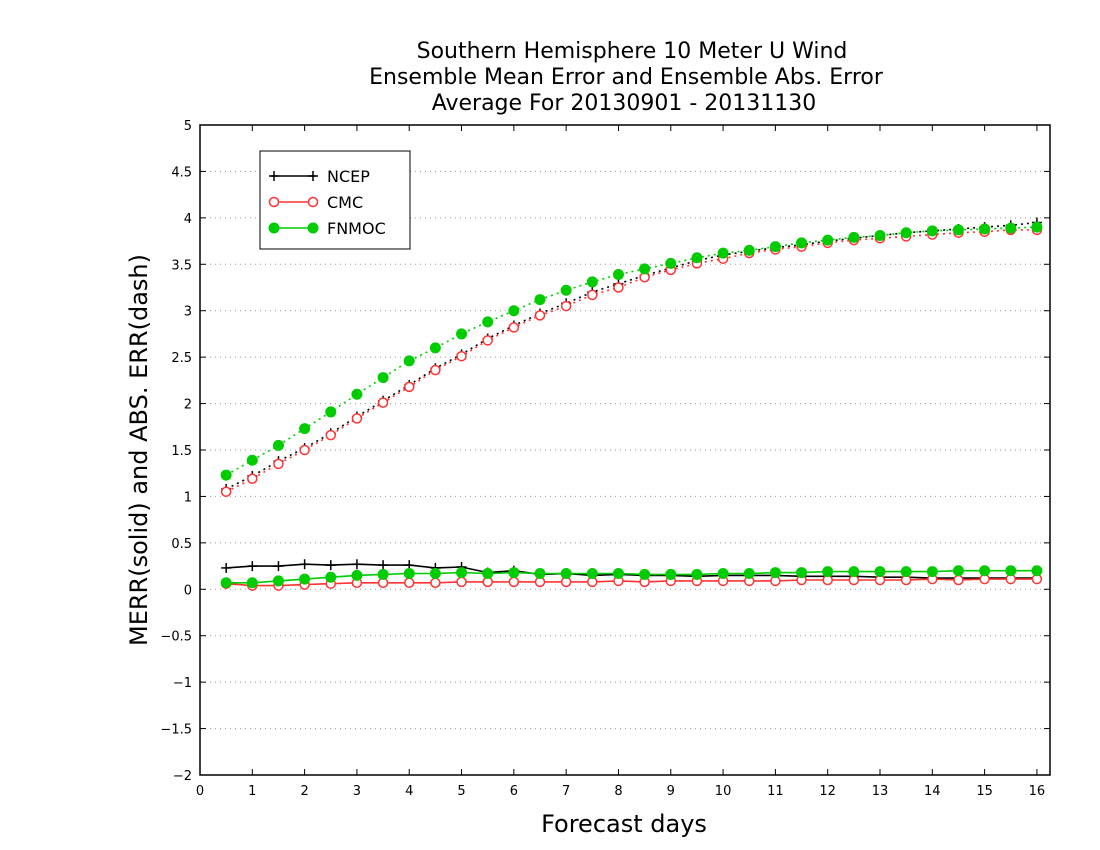 This screenshot has width=1100, height=850. Describe the element at coordinates (357, 791) in the screenshot. I see `x-tick-label: 3` at that location.